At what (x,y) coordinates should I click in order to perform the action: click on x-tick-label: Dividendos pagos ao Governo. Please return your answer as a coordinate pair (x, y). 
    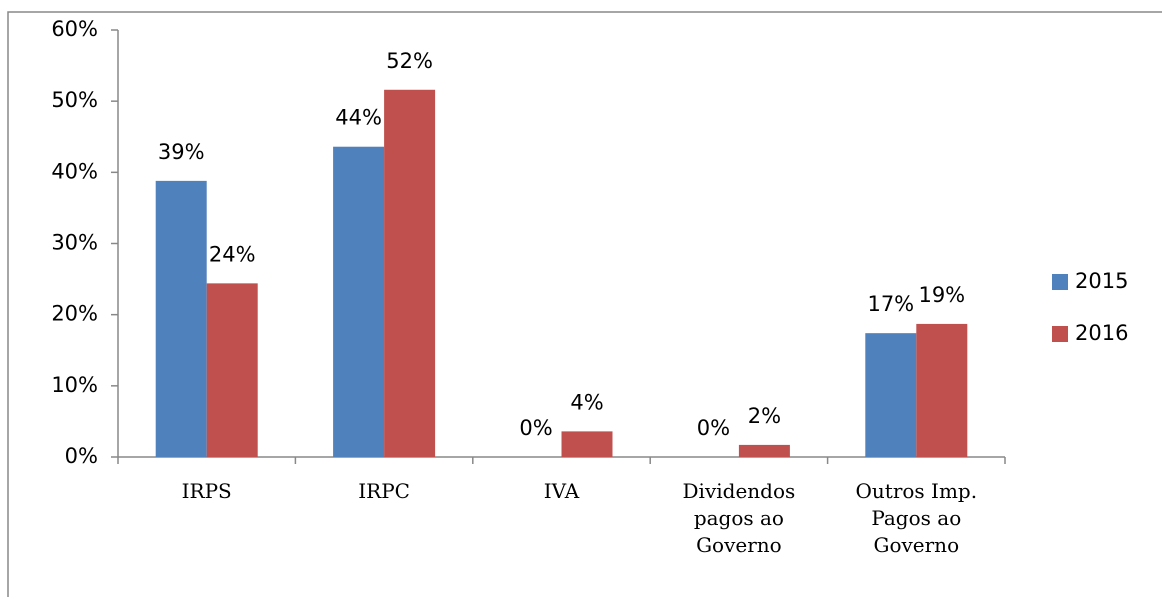
    Looking at the image, I should click on (739, 518).